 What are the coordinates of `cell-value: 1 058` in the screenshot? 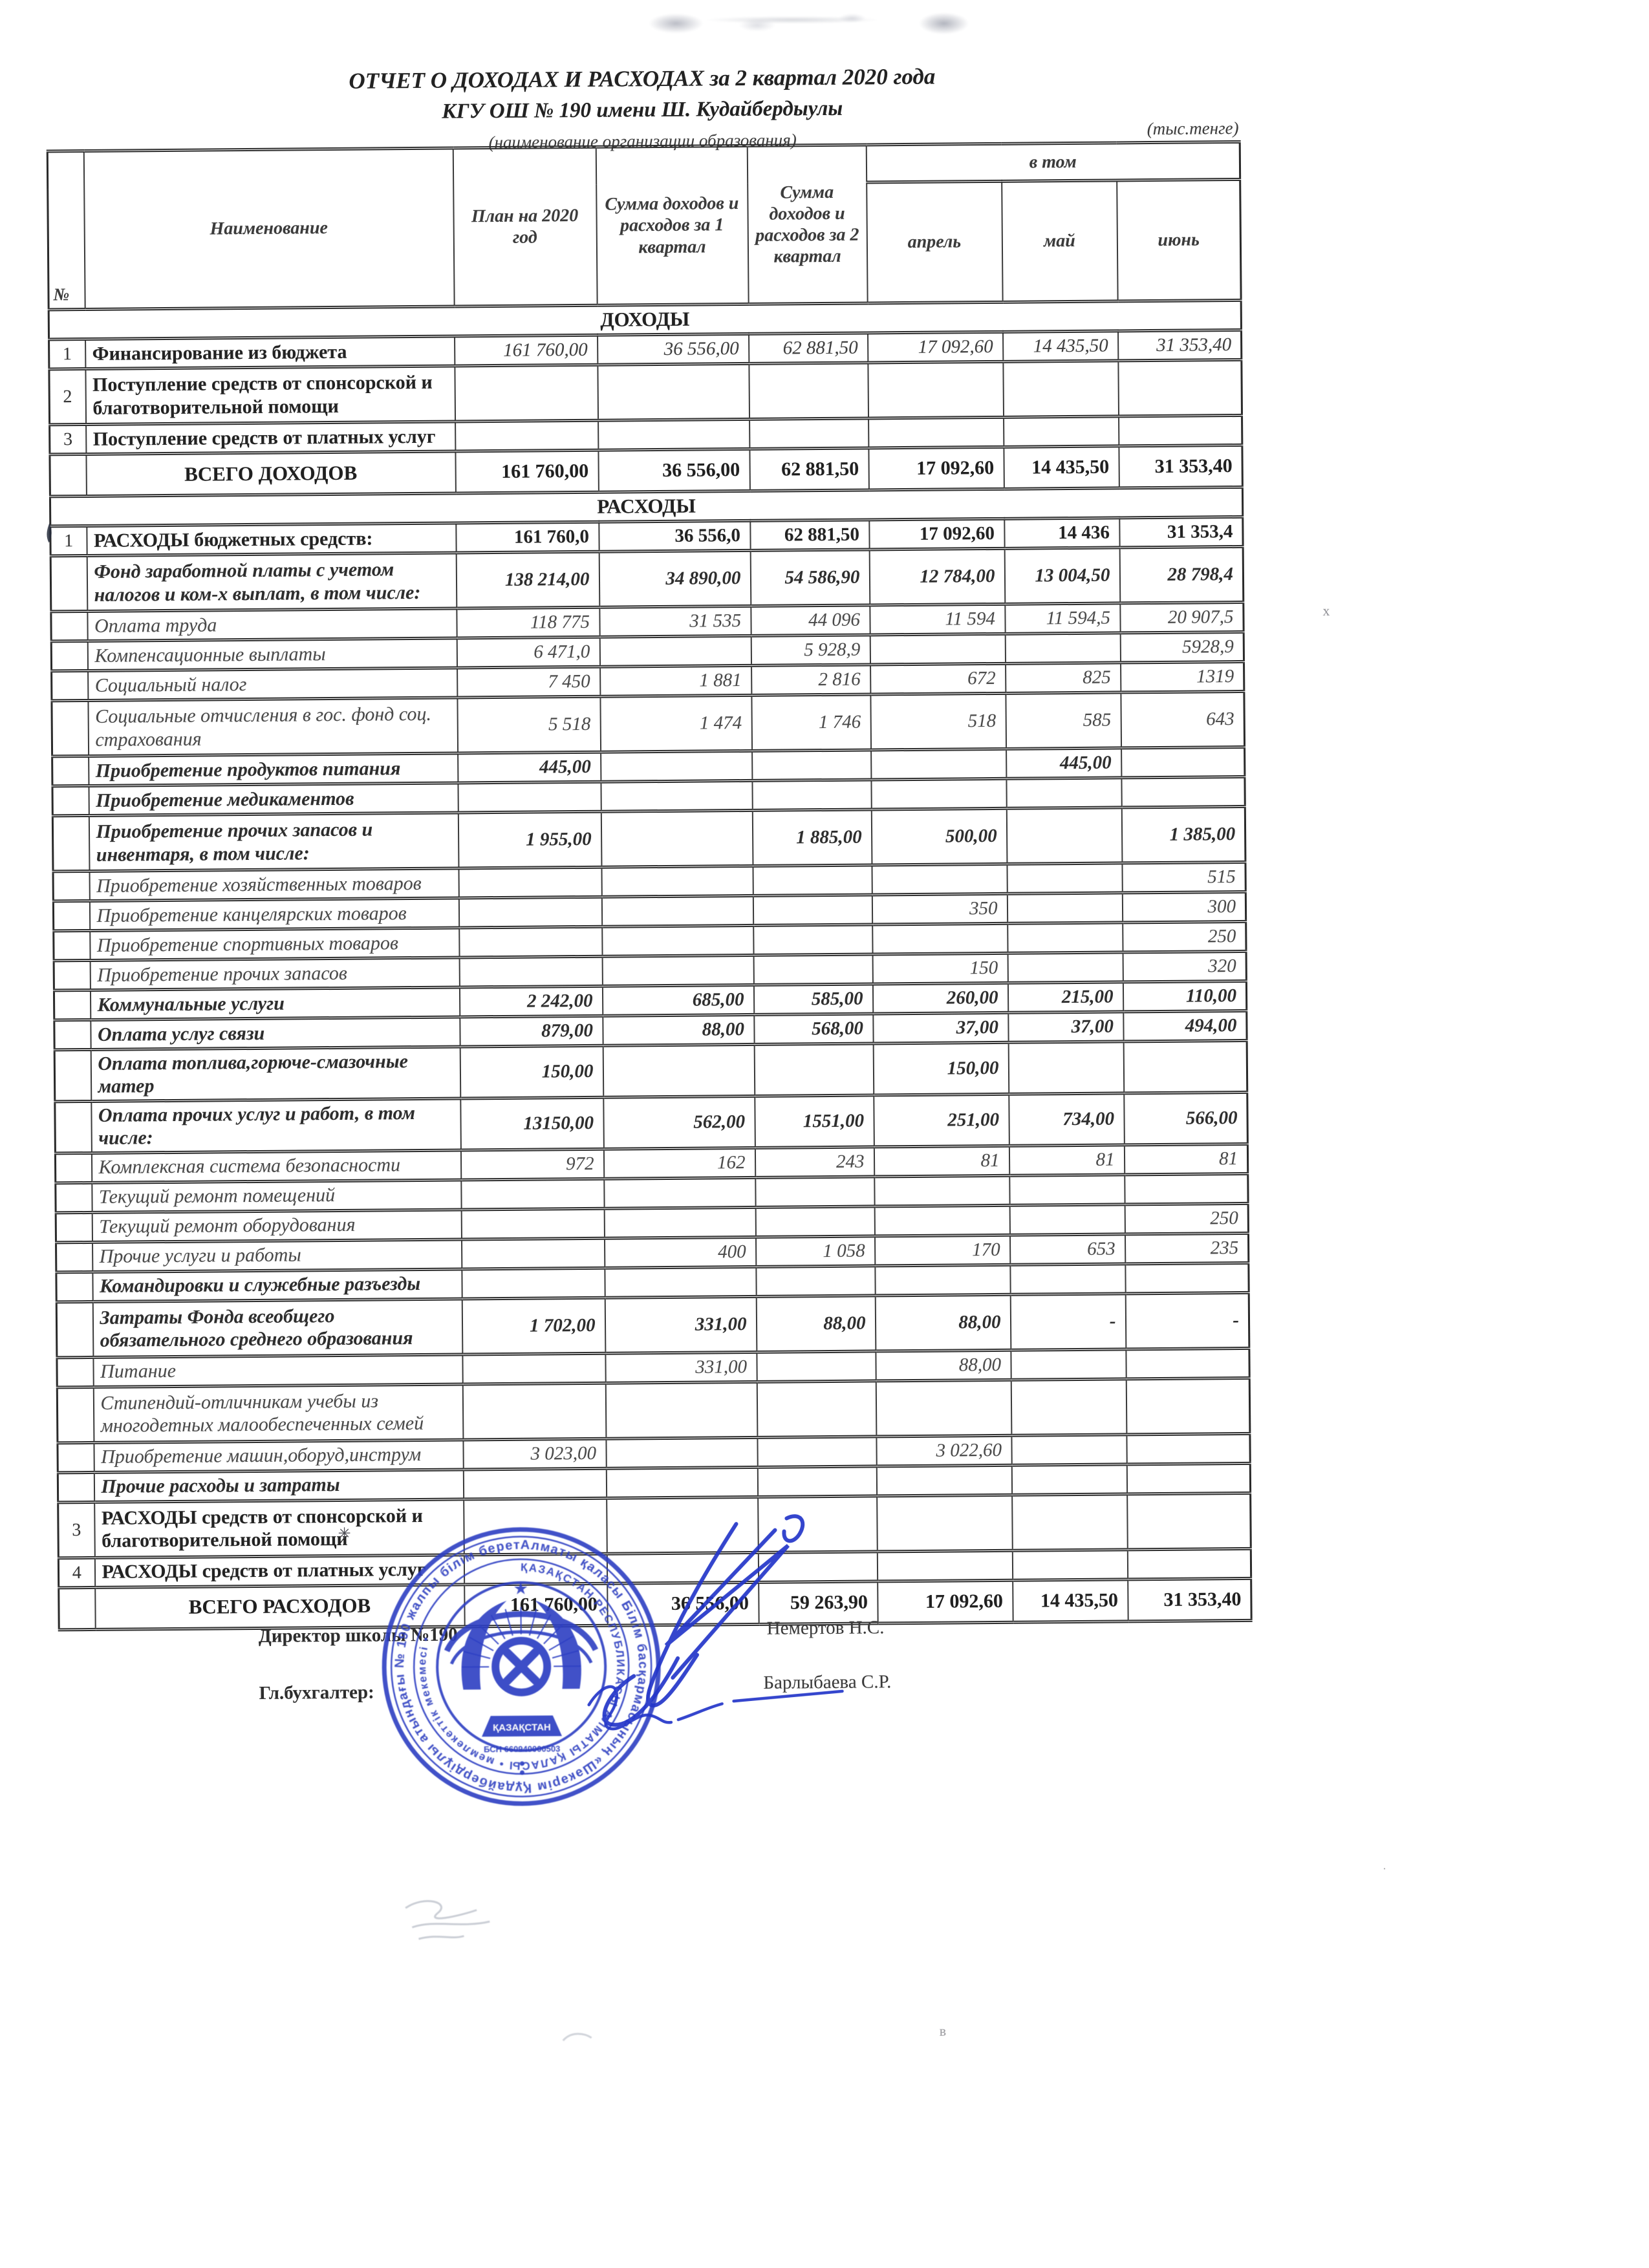 It's located at (815, 1251).